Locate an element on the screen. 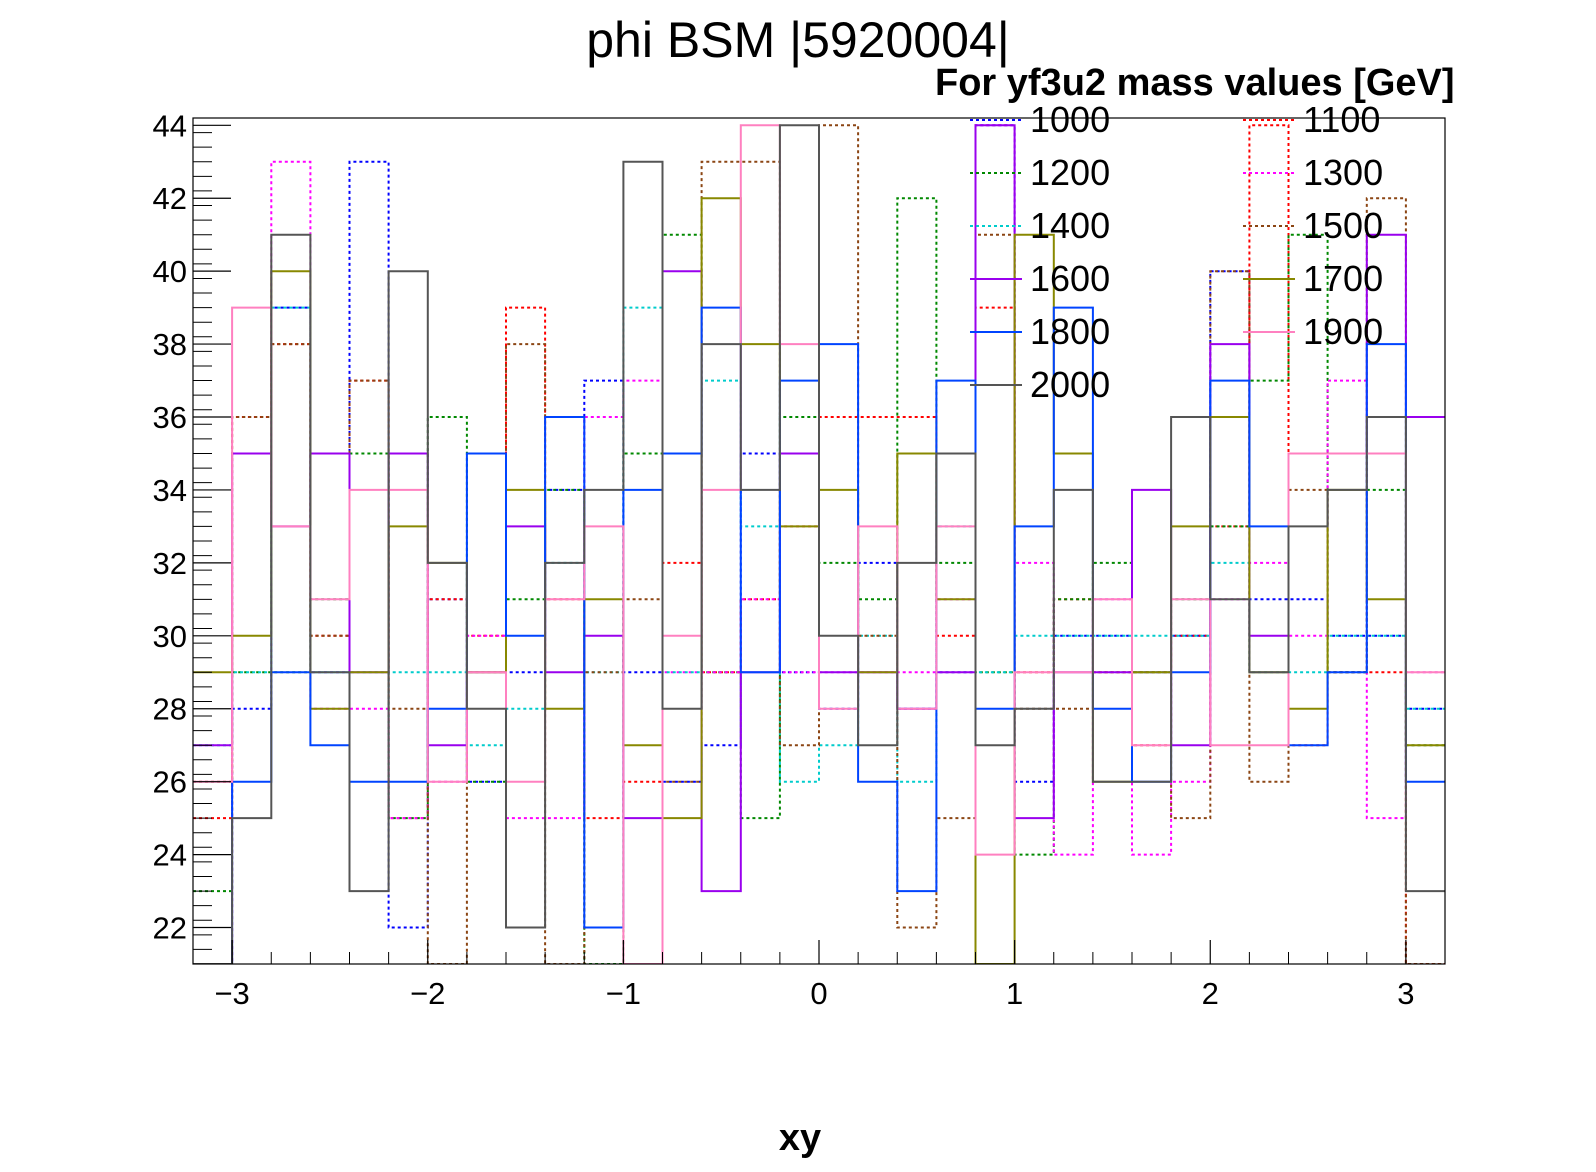 This screenshot has width=1596, height=1172. y-tick-label: 22 is located at coordinates (170, 928).